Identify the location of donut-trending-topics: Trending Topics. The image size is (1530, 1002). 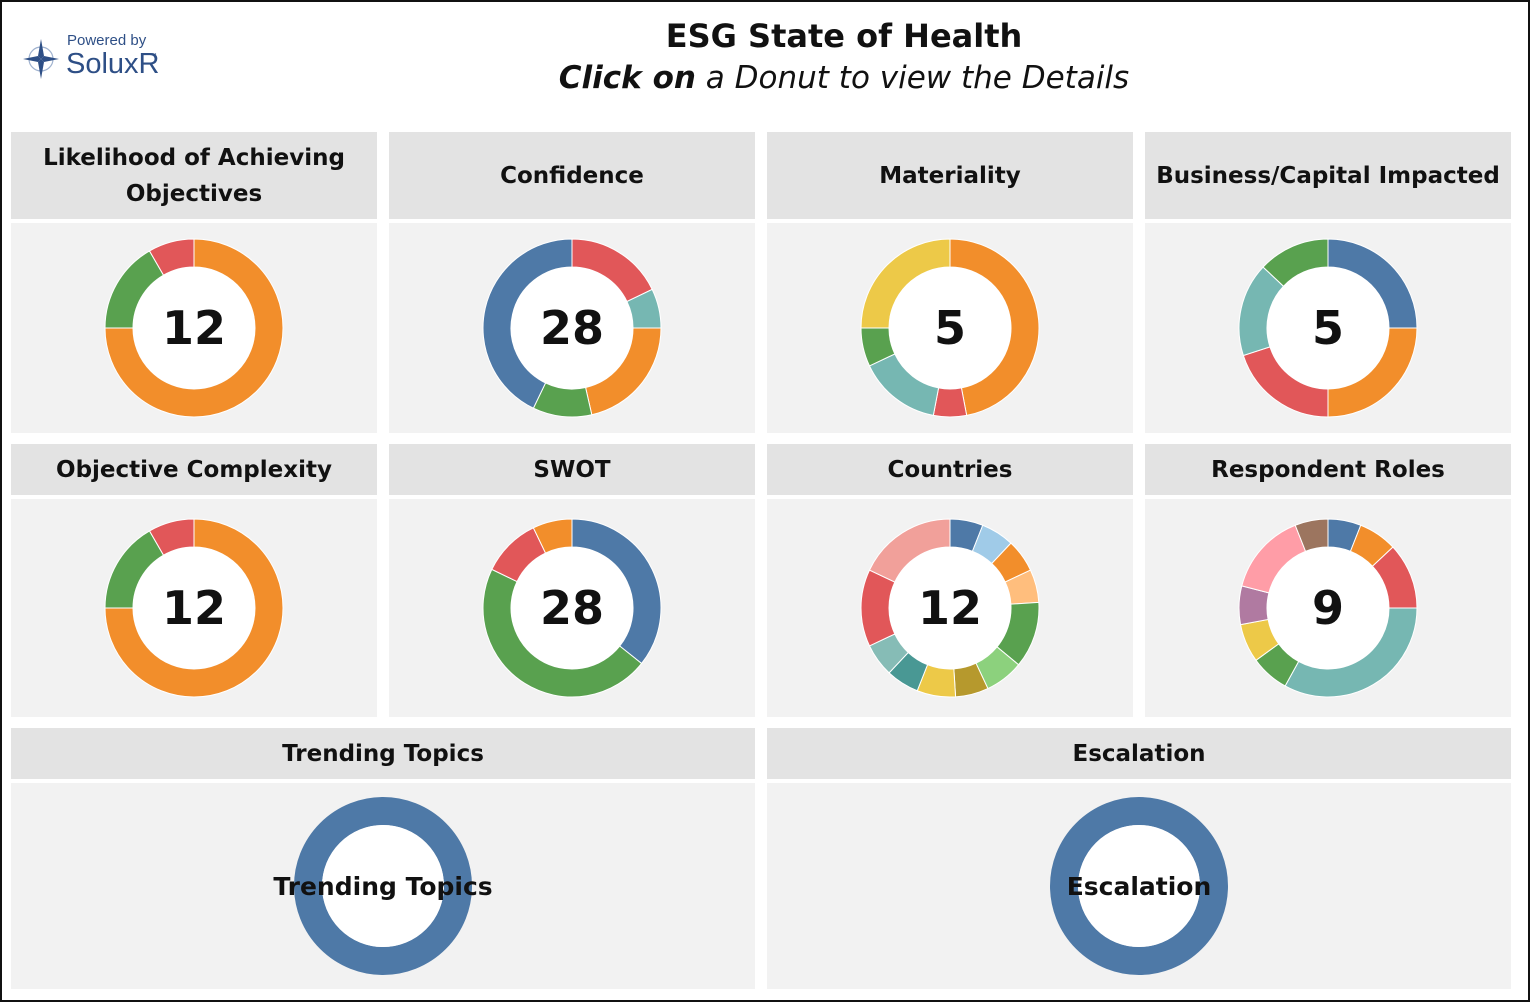
(383, 886).